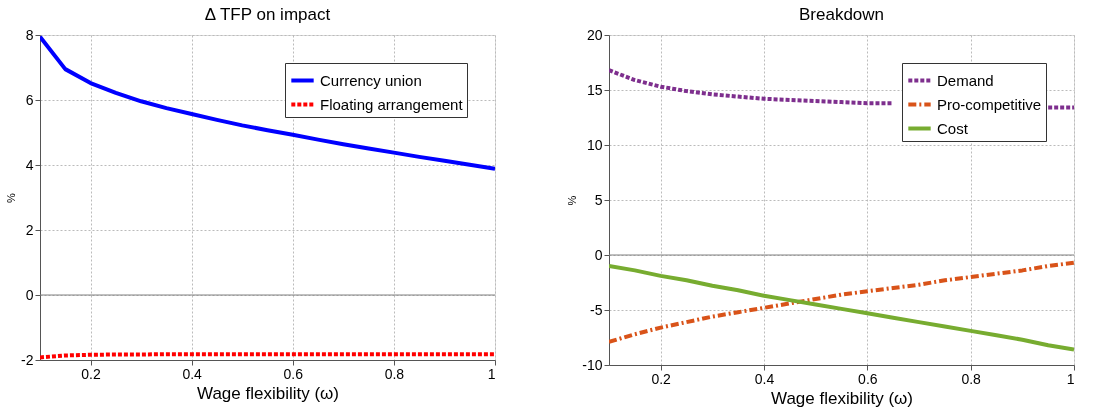 Image resolution: width=1117 pixels, height=414 pixels. What do you see at coordinates (965, 80) in the screenshot?
I see `legend-label: Demand` at bounding box center [965, 80].